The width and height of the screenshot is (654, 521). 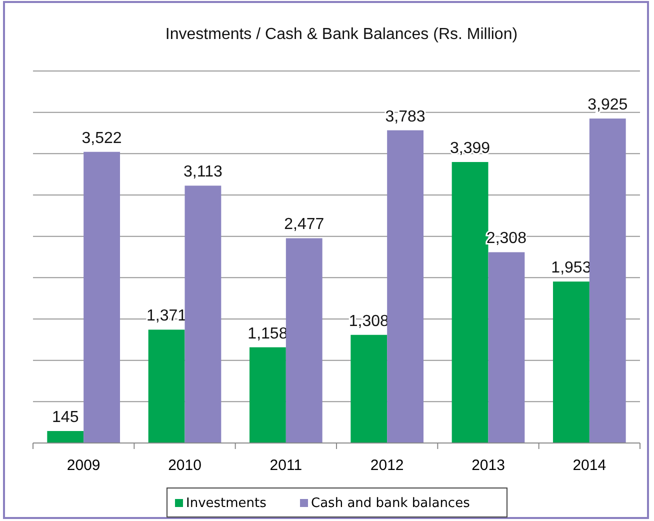 I want to click on legend-label: Cash and bank balances, so click(x=390, y=503).